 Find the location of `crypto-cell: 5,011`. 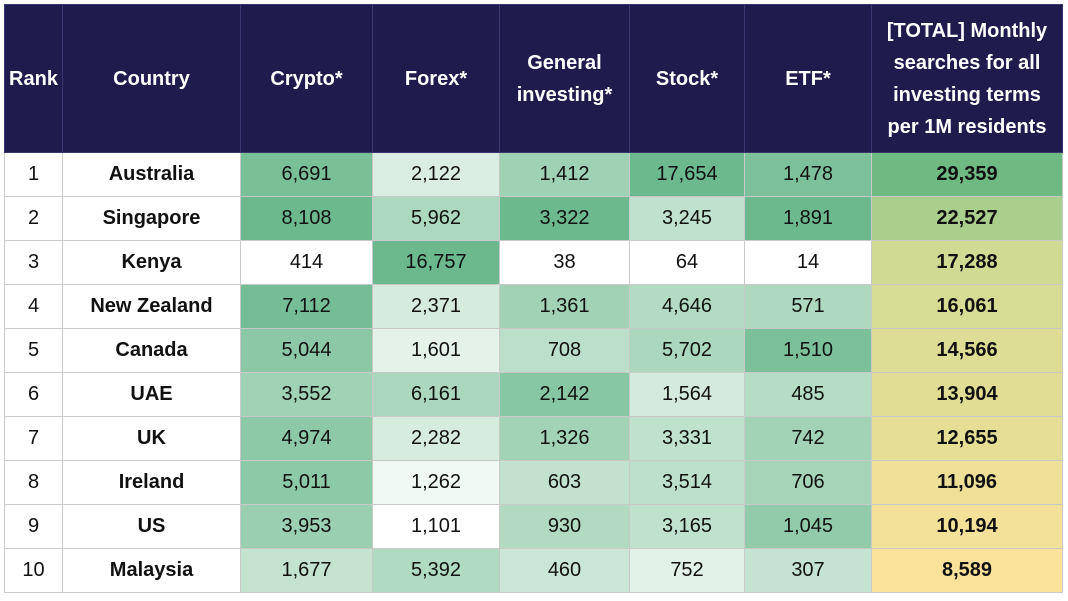

crypto-cell: 5,011 is located at coordinates (306, 482).